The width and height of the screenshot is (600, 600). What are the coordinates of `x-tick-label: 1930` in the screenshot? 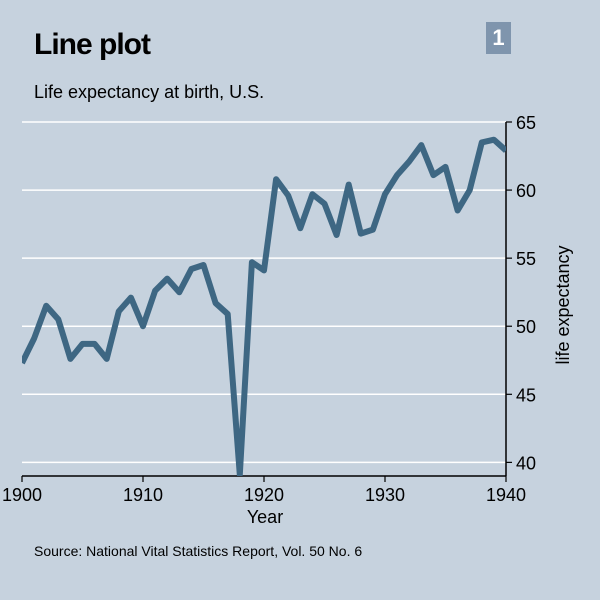 It's located at (385, 495).